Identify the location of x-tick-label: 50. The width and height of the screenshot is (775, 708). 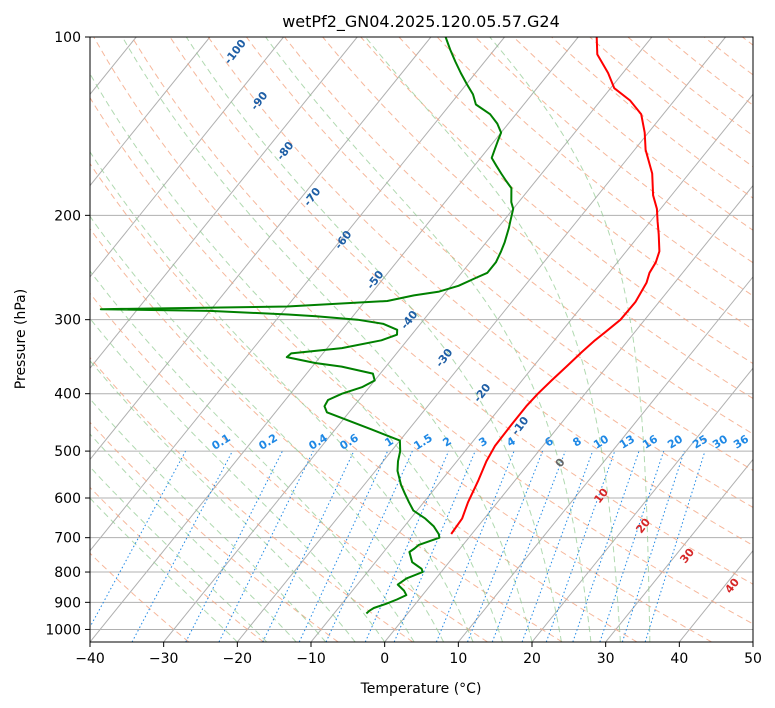
(753, 659).